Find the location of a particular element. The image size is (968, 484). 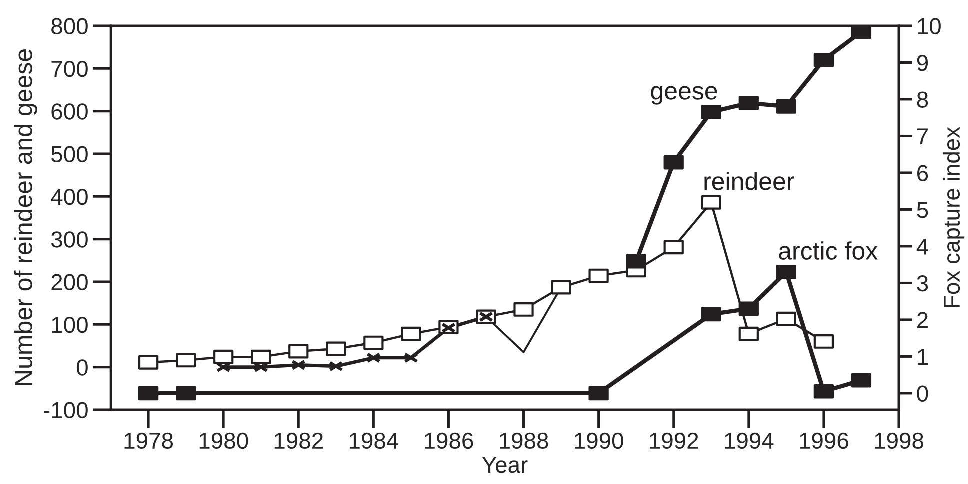

x-tick-label: 1994 is located at coordinates (749, 441).